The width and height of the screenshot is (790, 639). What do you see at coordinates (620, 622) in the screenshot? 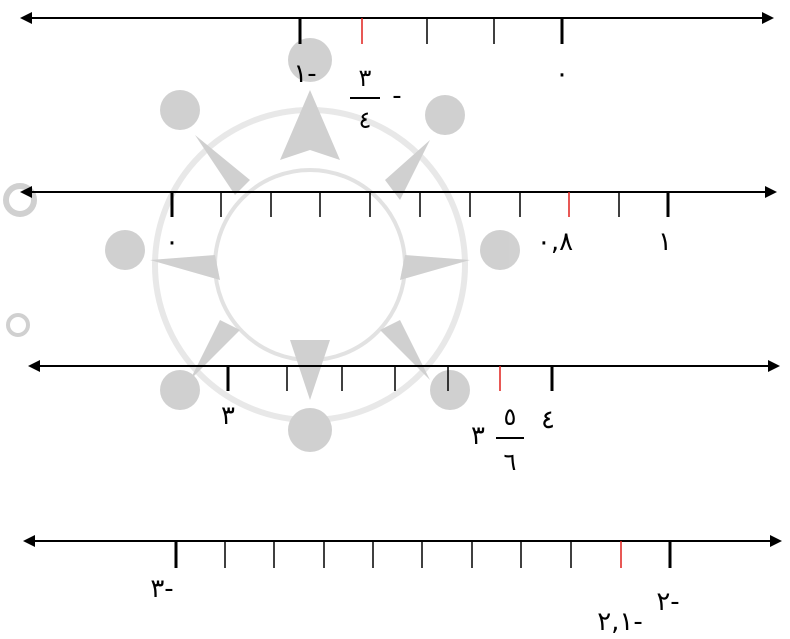
I see `label-marked-value: ٢,١-` at bounding box center [620, 622].